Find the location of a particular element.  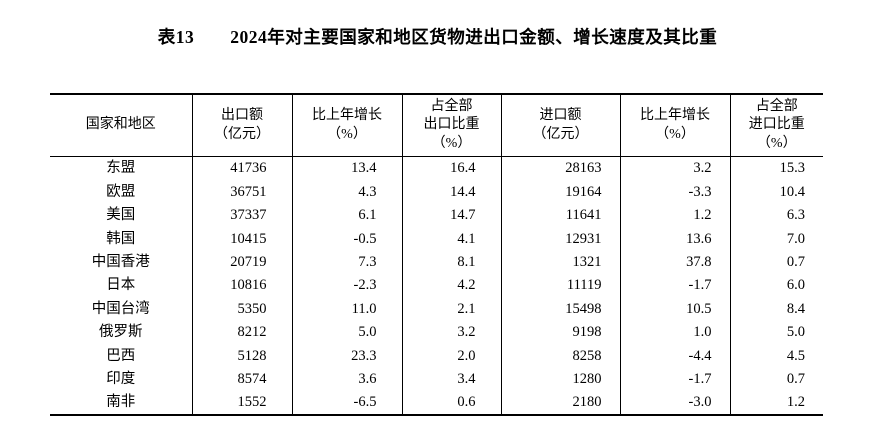

export-growth-cell: 7.3 is located at coordinates (347, 262).